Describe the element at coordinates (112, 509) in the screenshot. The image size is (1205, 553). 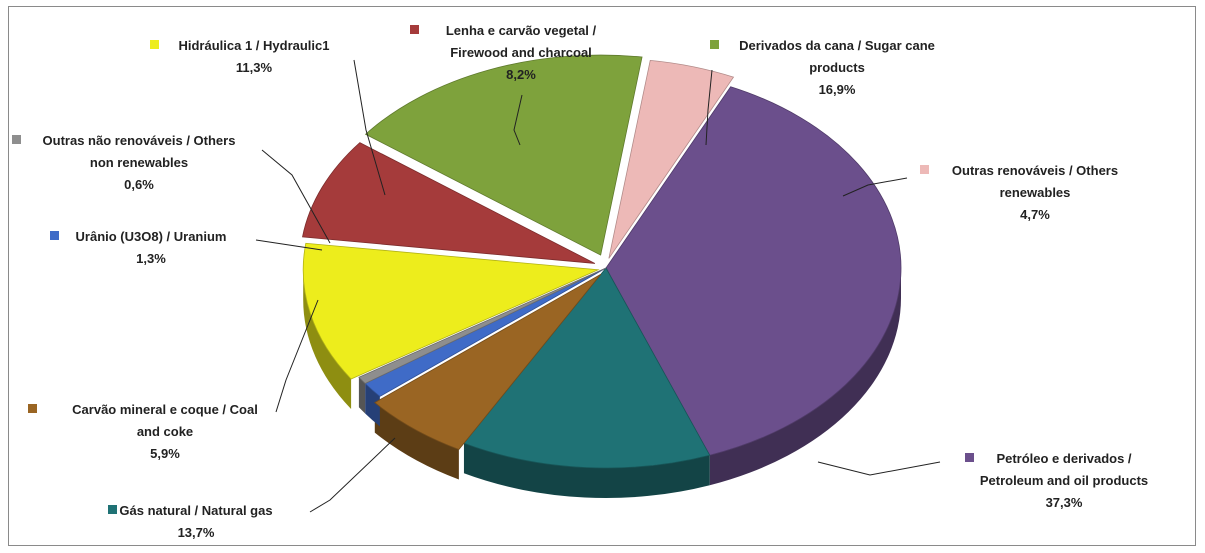
I see `legend-swatch-natural-gas` at that location.